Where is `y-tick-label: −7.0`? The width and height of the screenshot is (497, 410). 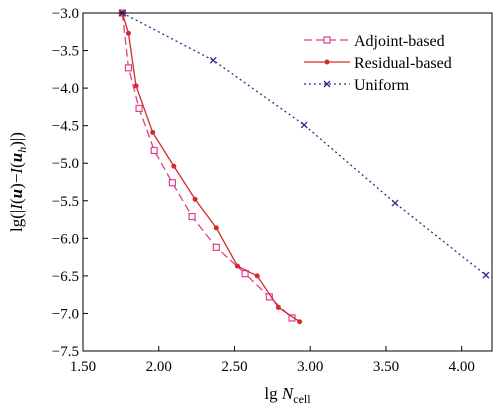
y-tick-label: −7.0 is located at coordinates (65, 314).